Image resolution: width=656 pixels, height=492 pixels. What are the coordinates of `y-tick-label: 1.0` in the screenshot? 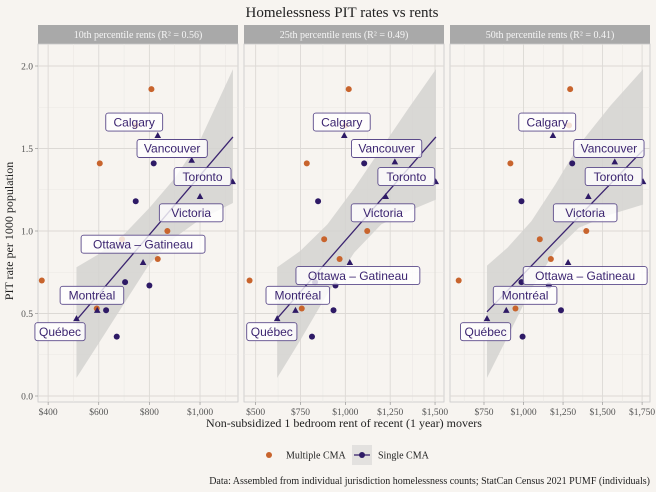 It's located at (27, 233).